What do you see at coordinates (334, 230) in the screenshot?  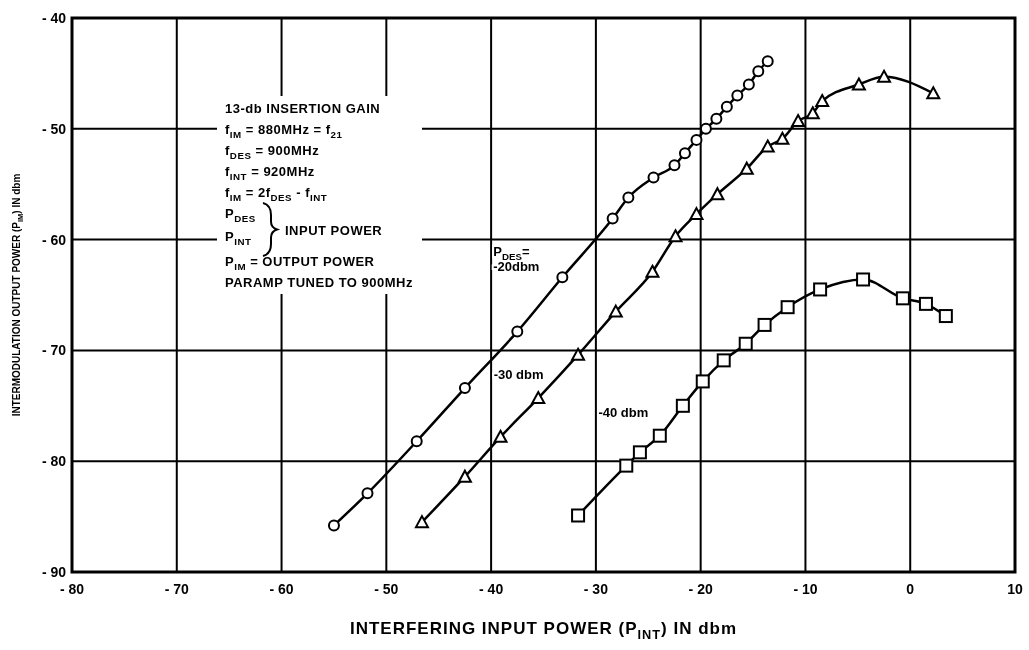 I see `annotation: INPUT POWER` at bounding box center [334, 230].